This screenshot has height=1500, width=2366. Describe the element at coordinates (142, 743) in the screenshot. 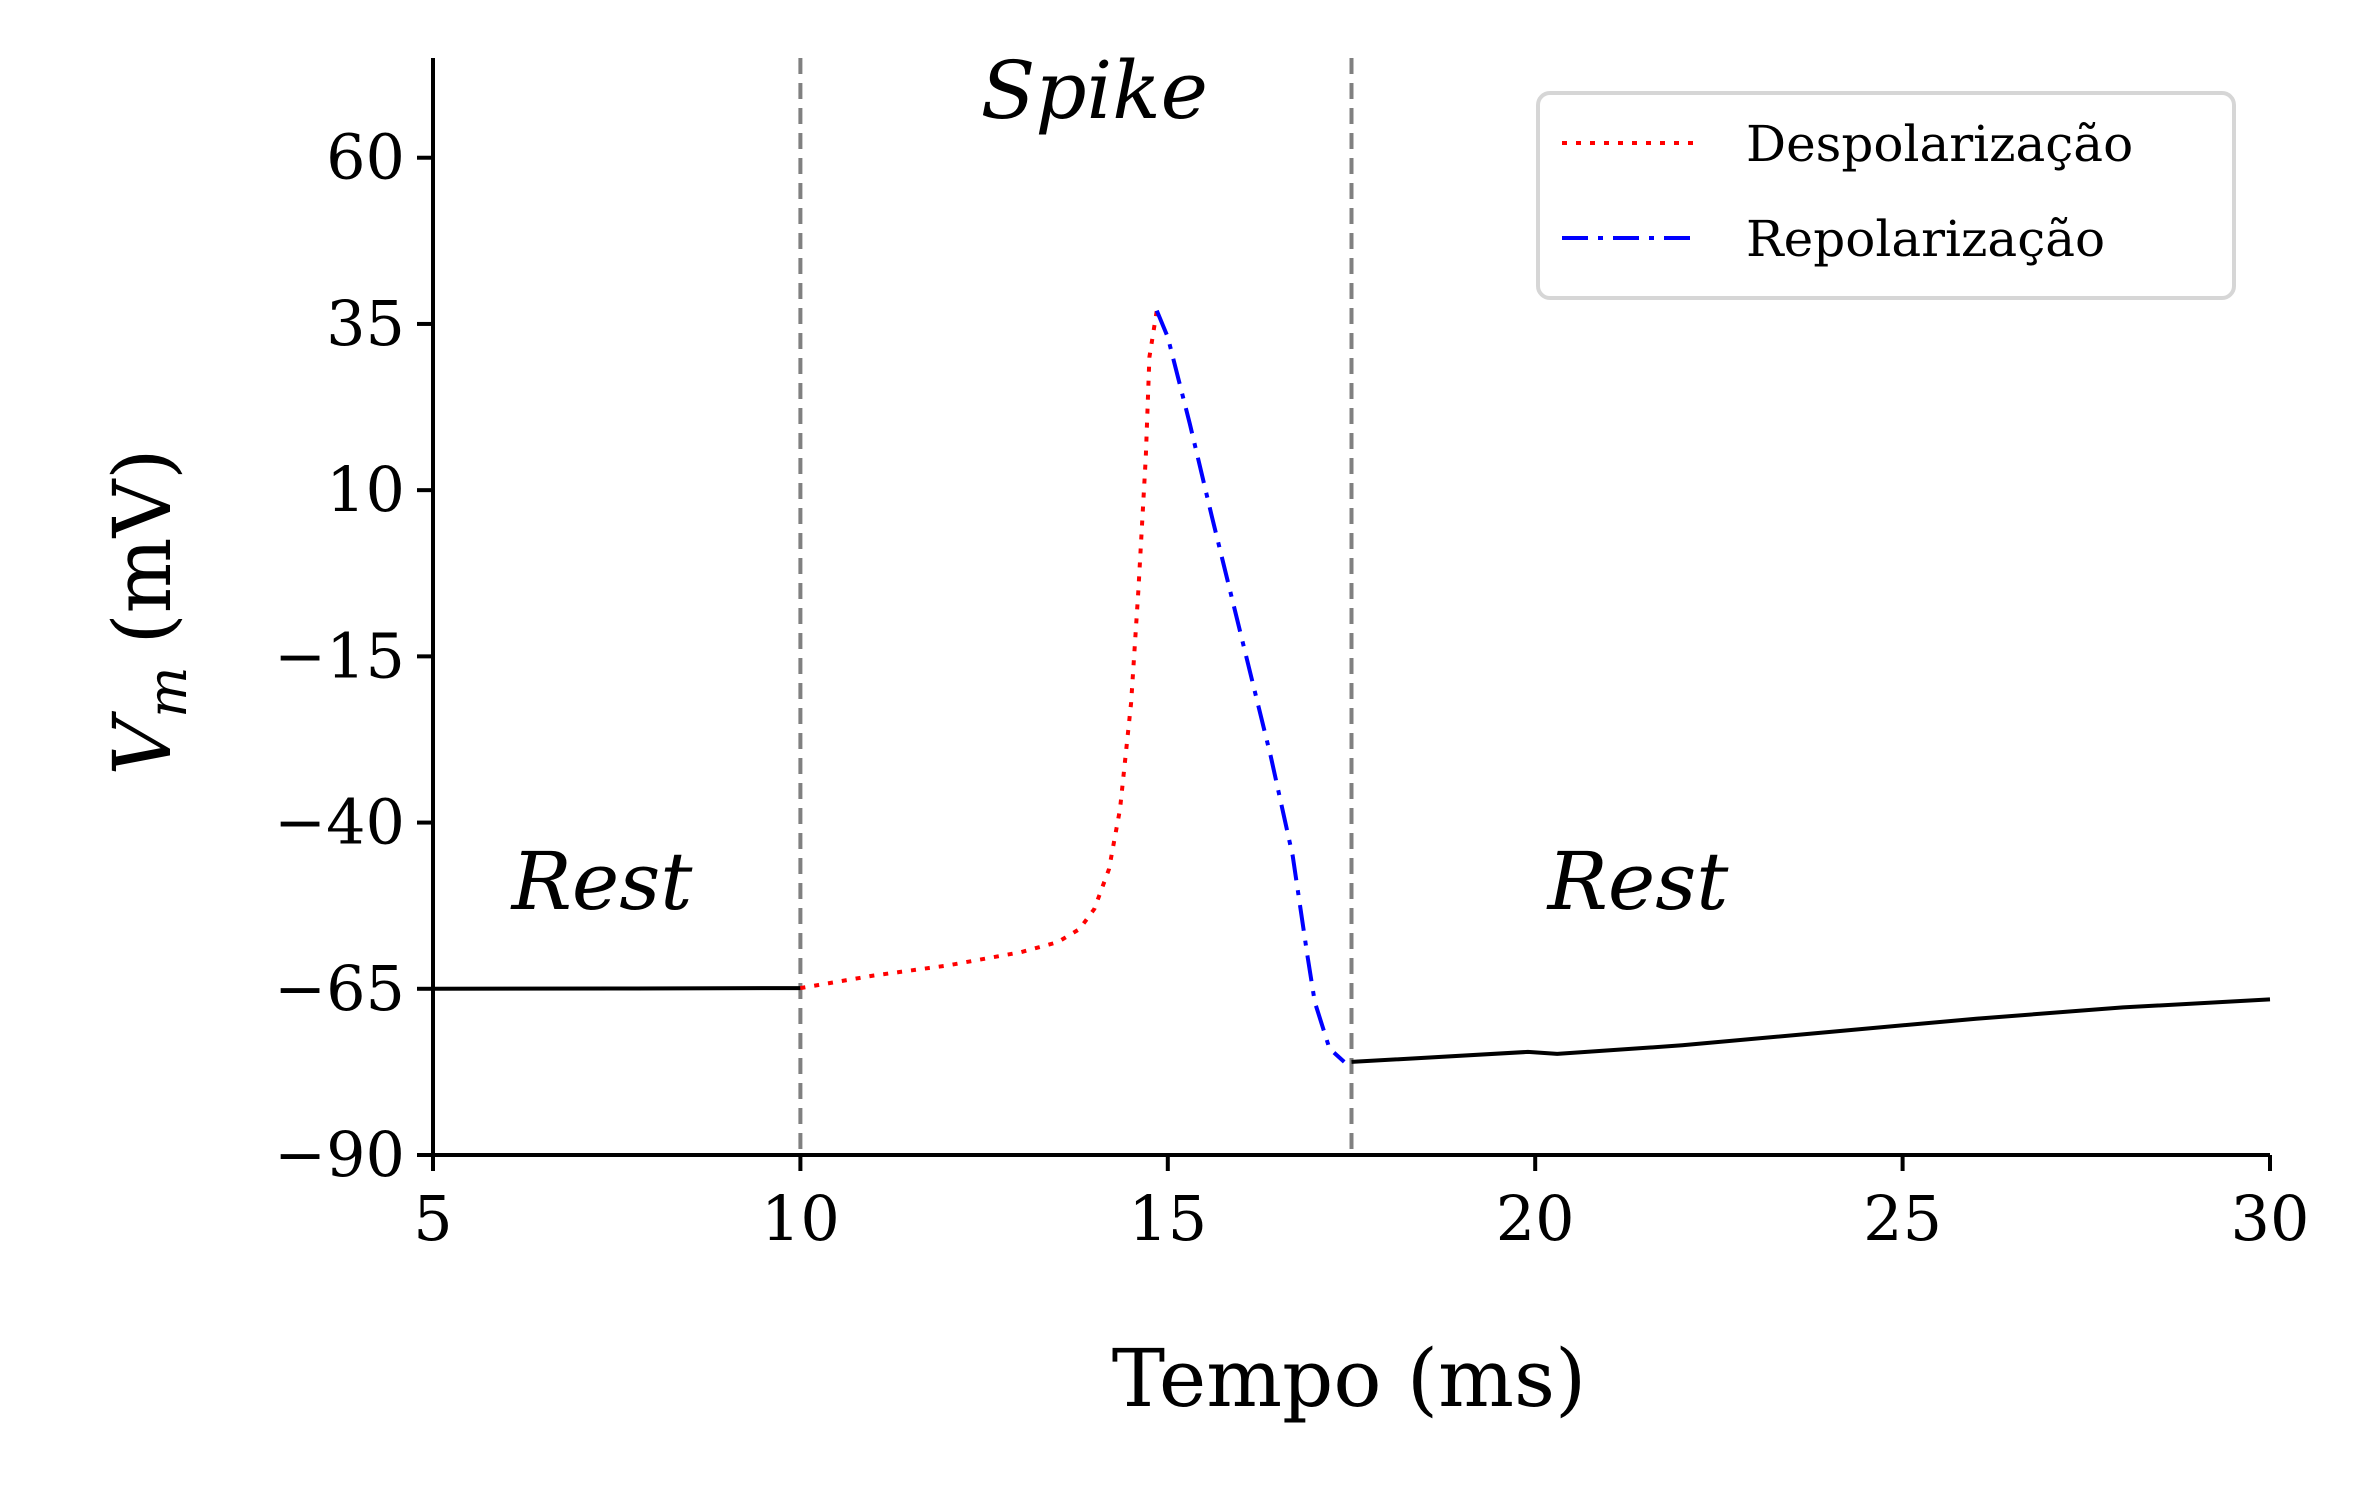

I see `y-axis-title-main: V` at that location.